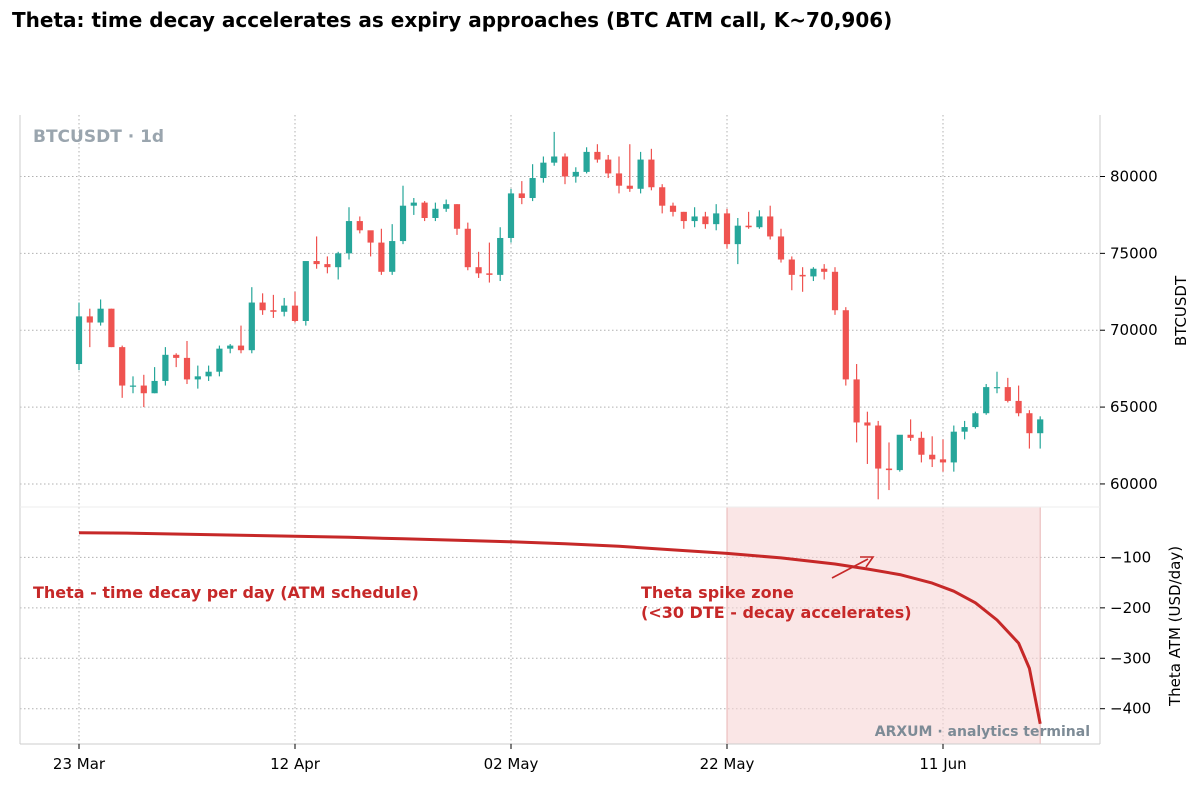 The image size is (1201, 785). What do you see at coordinates (850, 568) in the screenshot?
I see `spike-zone-arrow-shaft` at bounding box center [850, 568].